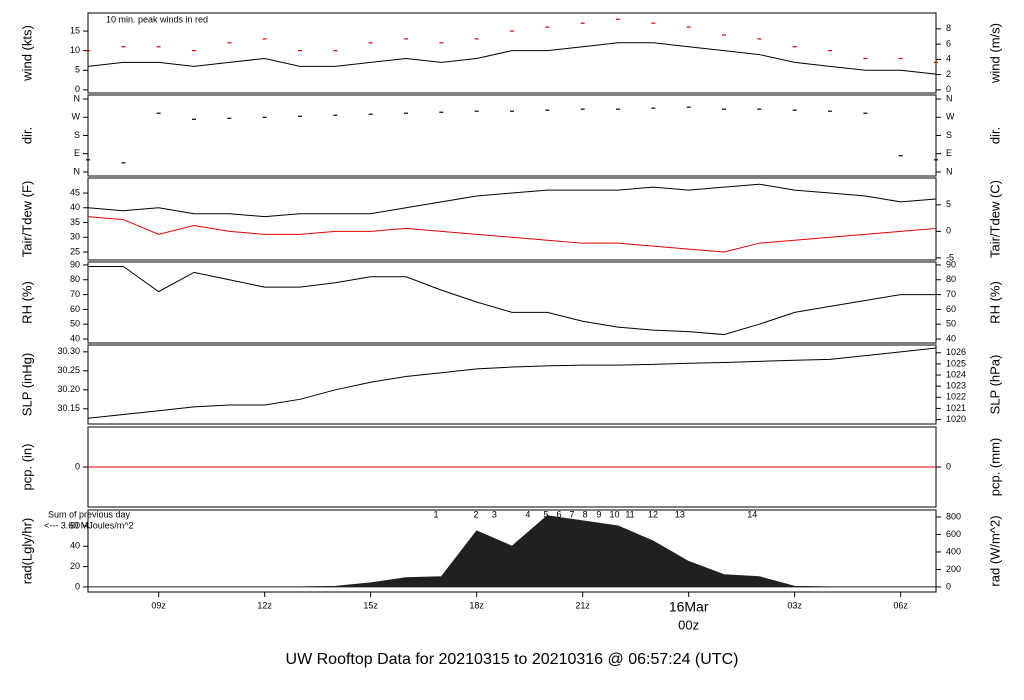 The image size is (1024, 700). Describe the element at coordinates (994, 550) in the screenshot. I see `y2-axis-label: rad (W/m^2)` at that location.